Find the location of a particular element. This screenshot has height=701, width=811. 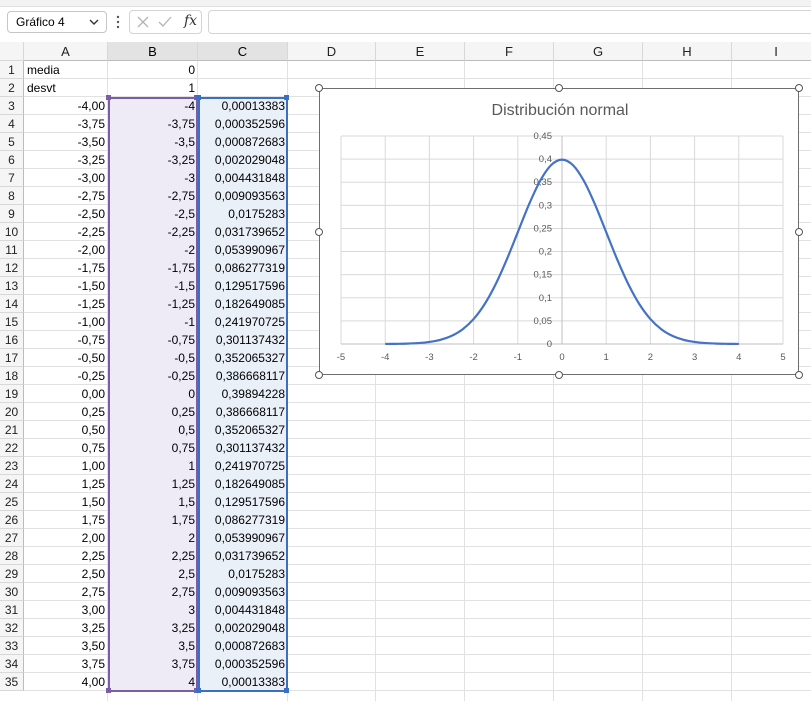

cell-c7: 0,004431848 is located at coordinates (249, 178).